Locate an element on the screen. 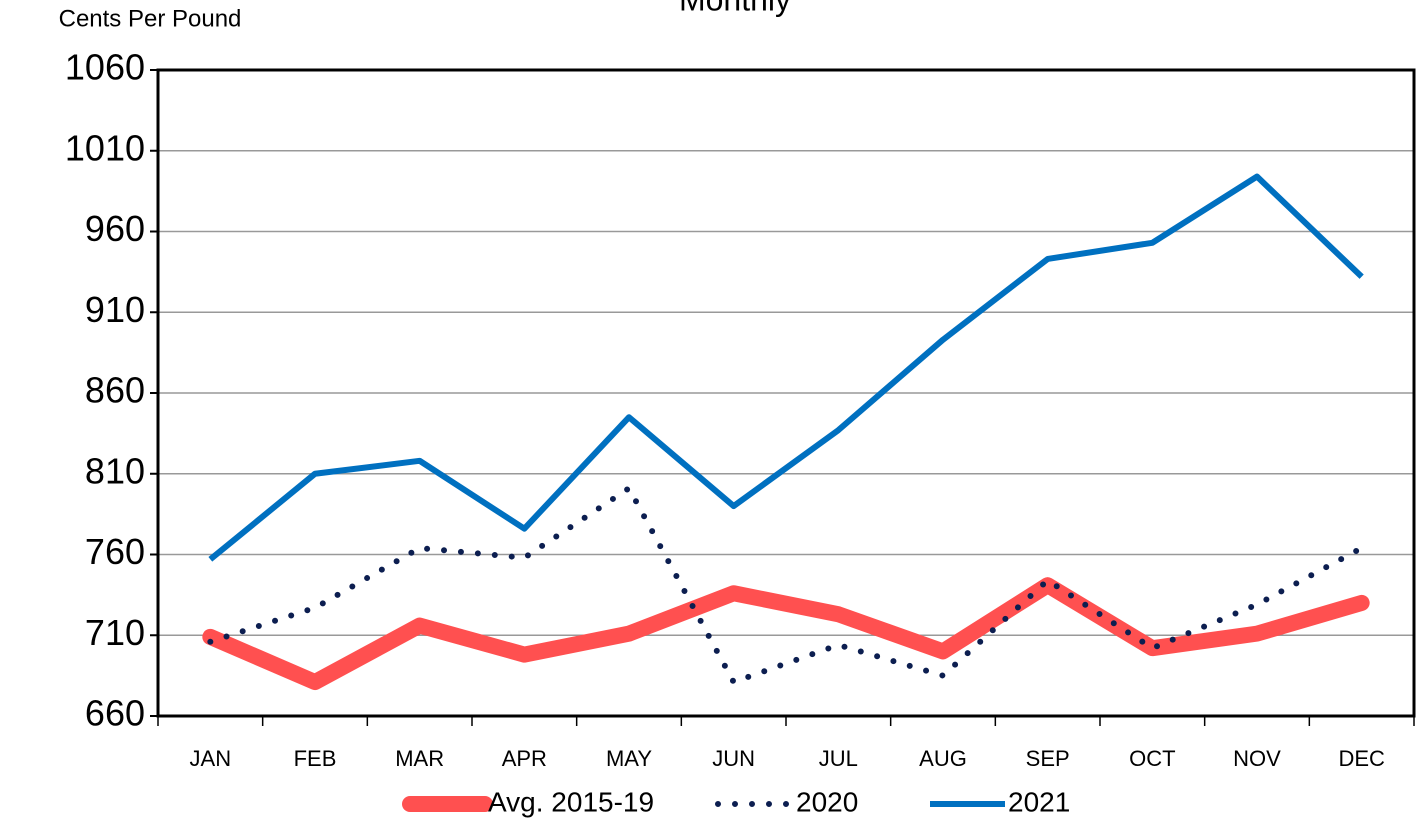 The image size is (1427, 821). x-tick-label: OCT is located at coordinates (1152, 758).